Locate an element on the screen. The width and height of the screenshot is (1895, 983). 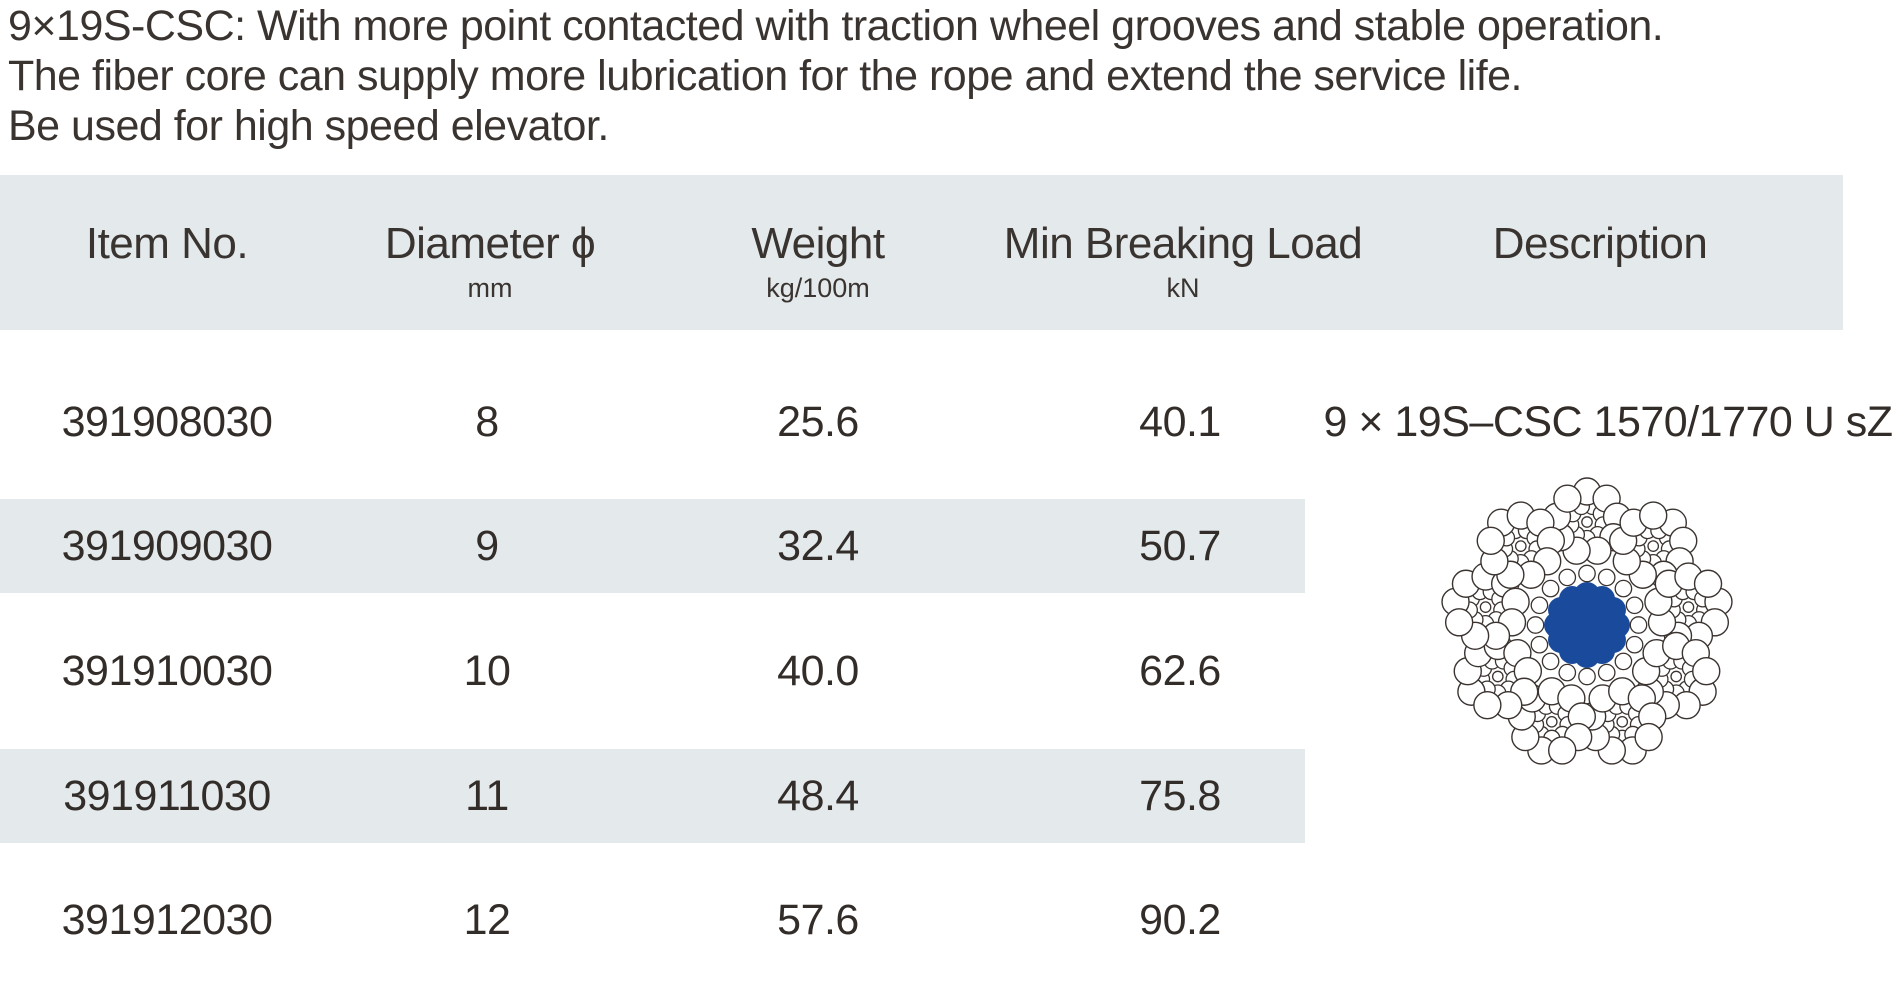
cell-item-no: 391912030 is located at coordinates (167, 920).